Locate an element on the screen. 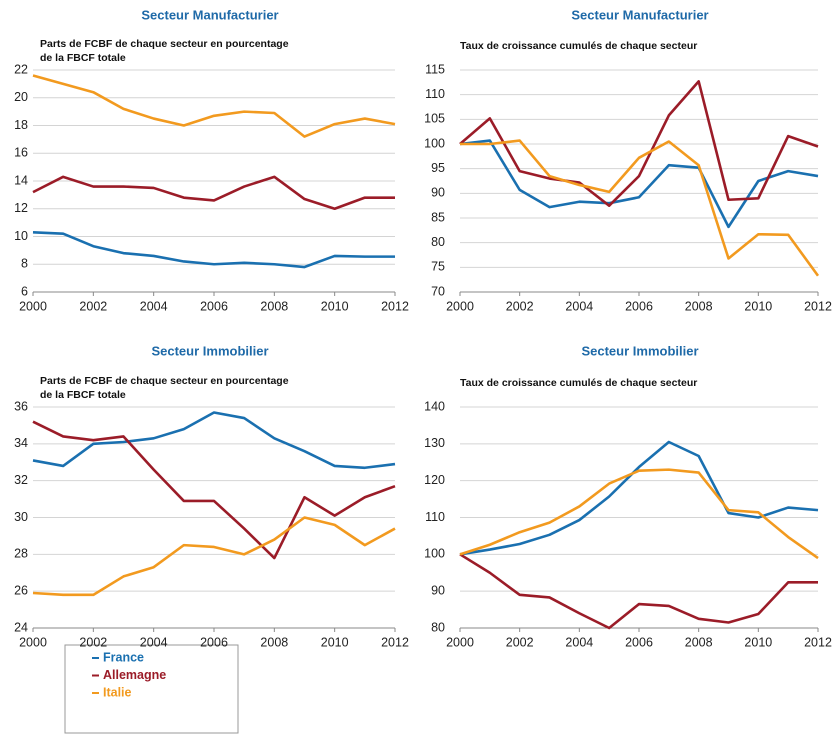  y-tick-label: 140 is located at coordinates (434, 406).